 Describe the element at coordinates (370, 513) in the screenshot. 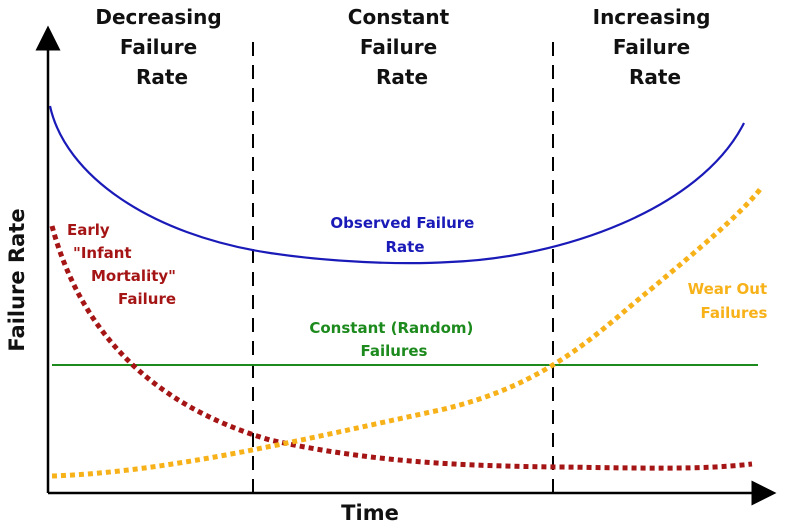

I see `x-axis-label: Time` at that location.